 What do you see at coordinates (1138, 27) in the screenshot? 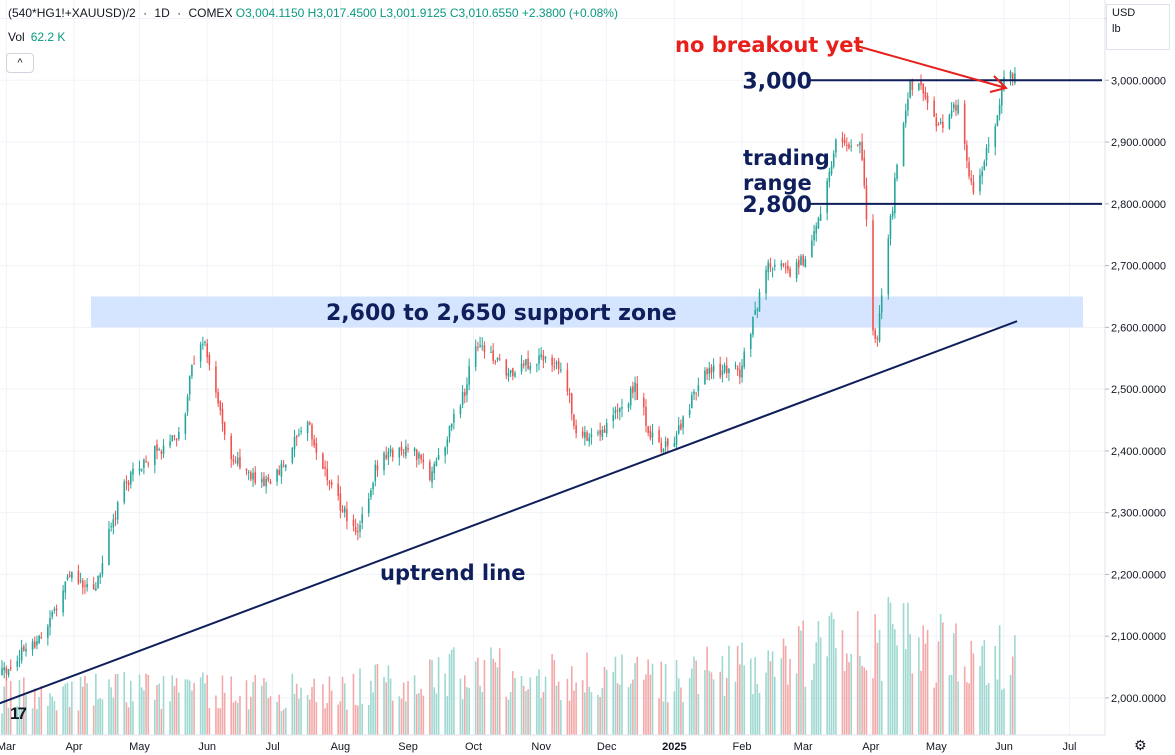
I see `currency-unit-box: USD lb` at bounding box center [1138, 27].